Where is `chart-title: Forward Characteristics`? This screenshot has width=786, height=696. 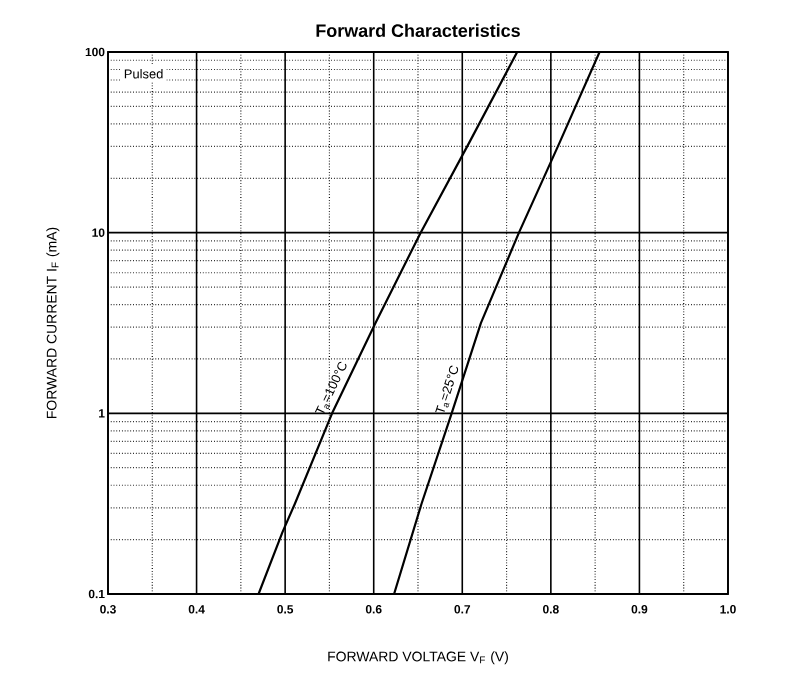 chart-title: Forward Characteristics is located at coordinates (418, 30).